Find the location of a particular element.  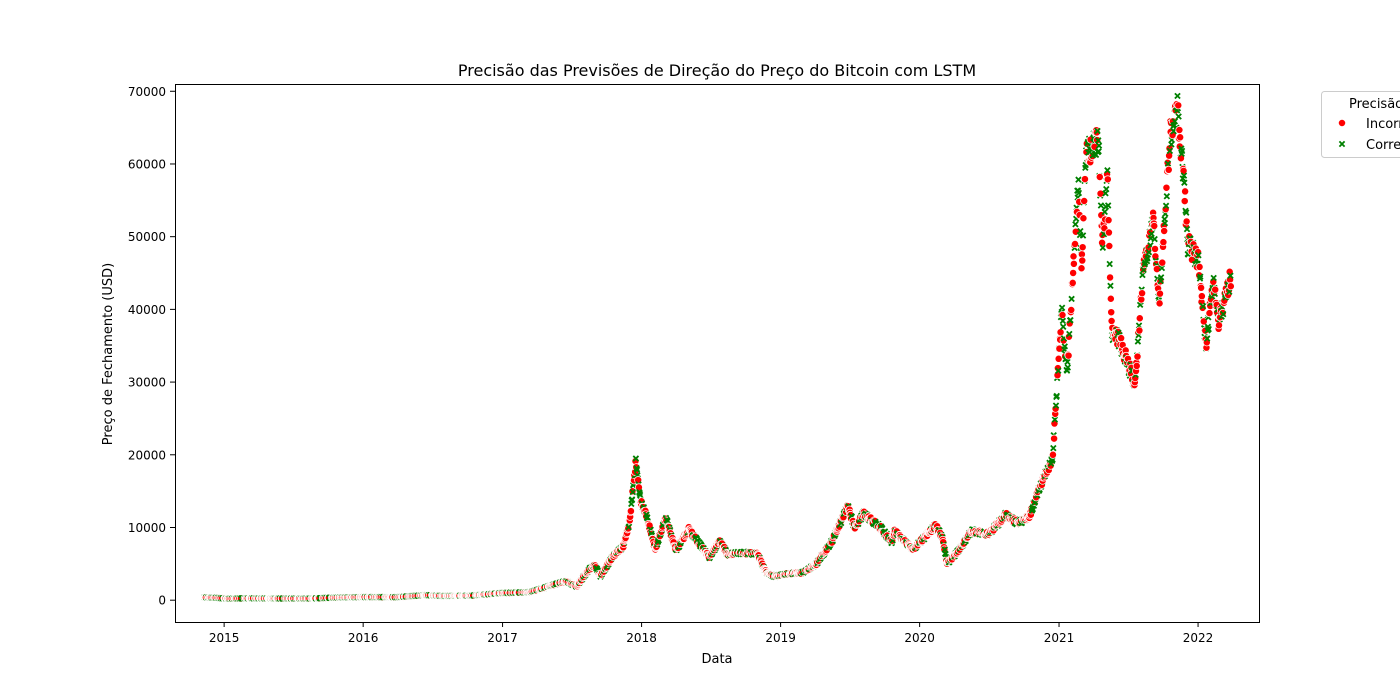

x-tick-label: 2019 is located at coordinates (780, 638).